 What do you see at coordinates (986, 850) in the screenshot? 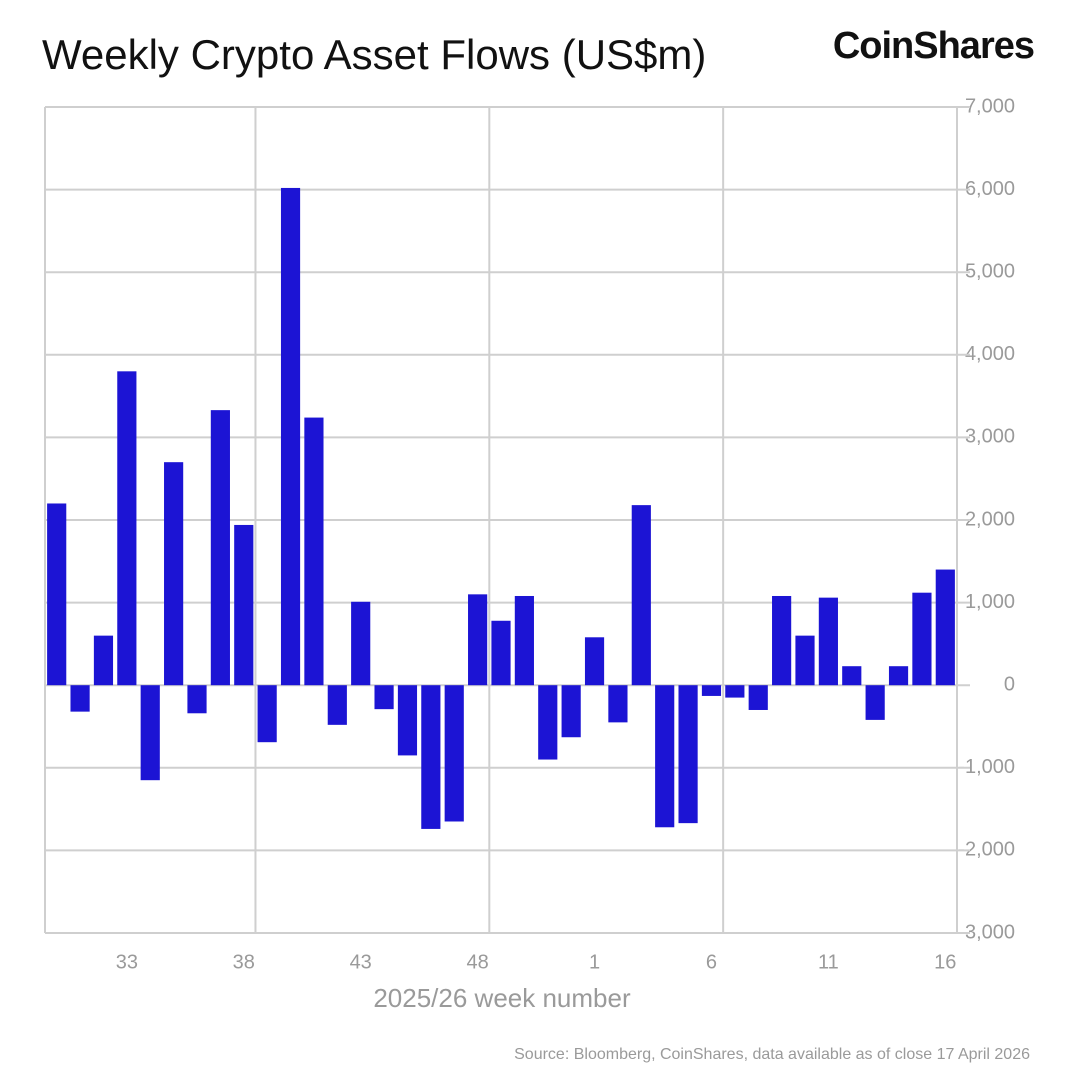
I see `y-tick-label: -2,000` at bounding box center [986, 850].